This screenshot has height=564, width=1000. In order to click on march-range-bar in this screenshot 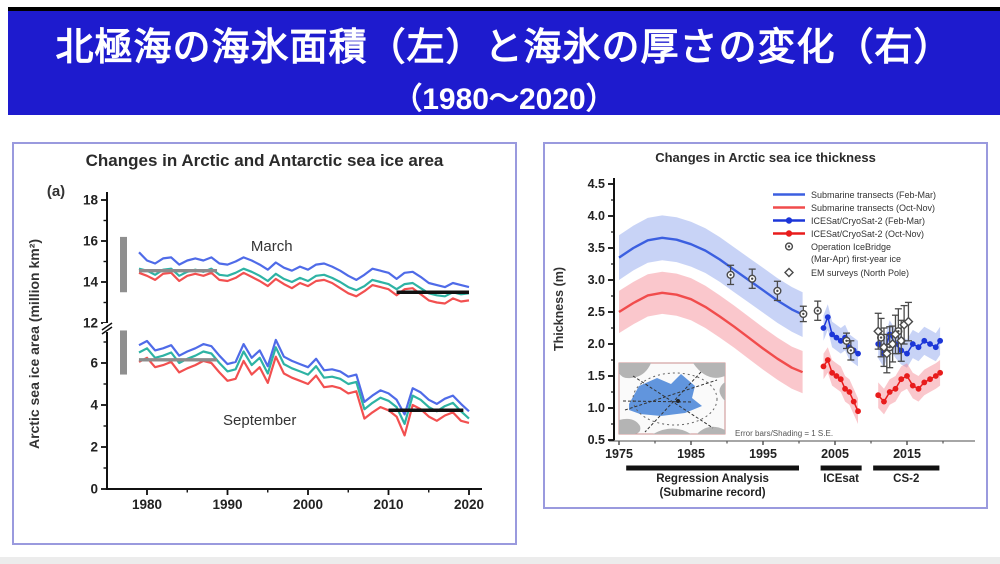, I will do `click(123, 264)`.